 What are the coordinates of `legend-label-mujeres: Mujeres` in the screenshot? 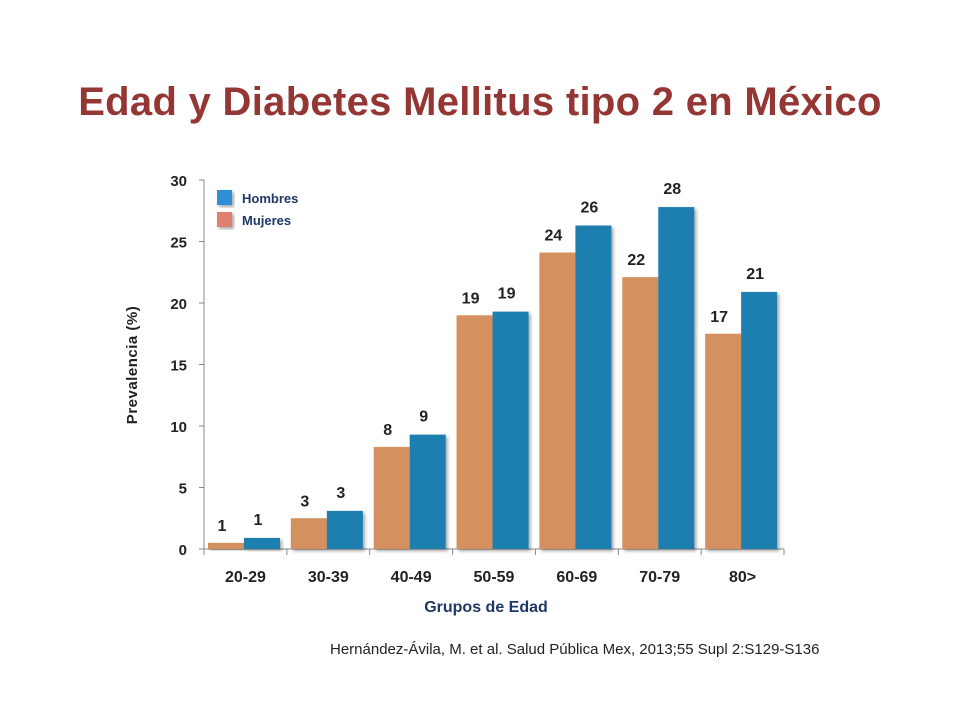 It's located at (266, 220).